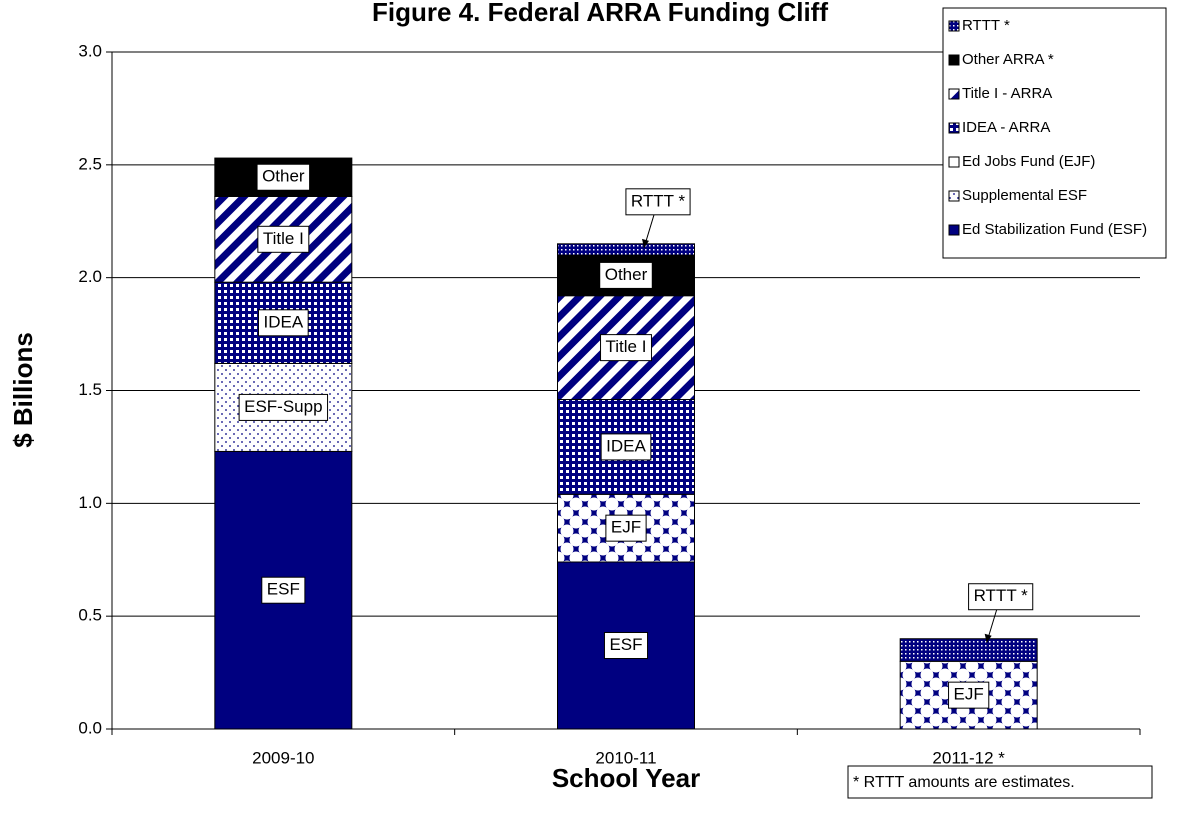  Describe the element at coordinates (964, 782) in the screenshot. I see `annotation: * RTTT amounts are estimates.` at that location.